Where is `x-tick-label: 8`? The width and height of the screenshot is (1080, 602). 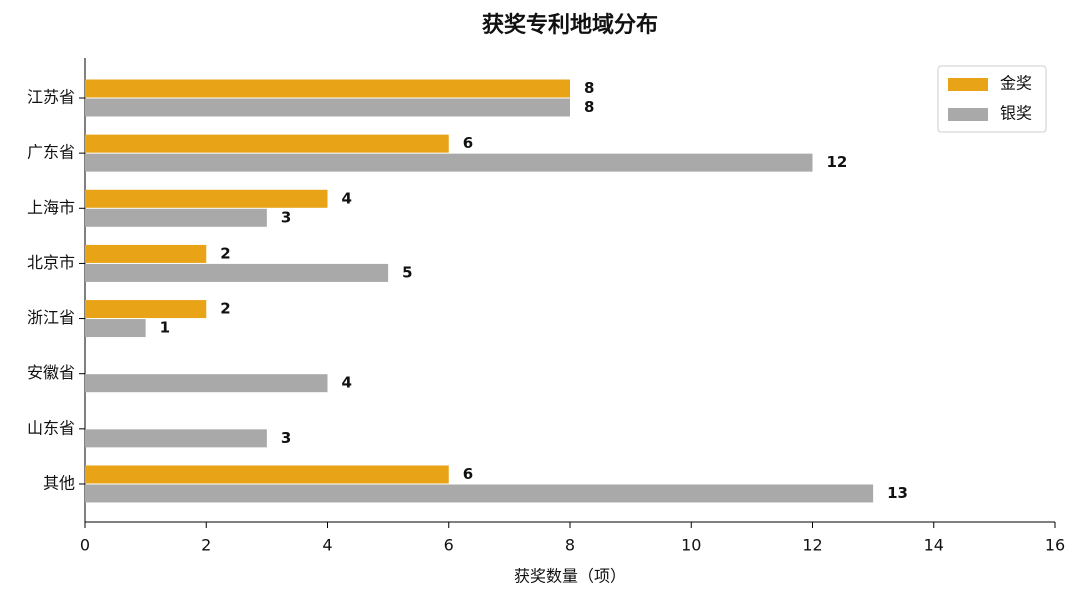
x-tick-label: 8 is located at coordinates (570, 545).